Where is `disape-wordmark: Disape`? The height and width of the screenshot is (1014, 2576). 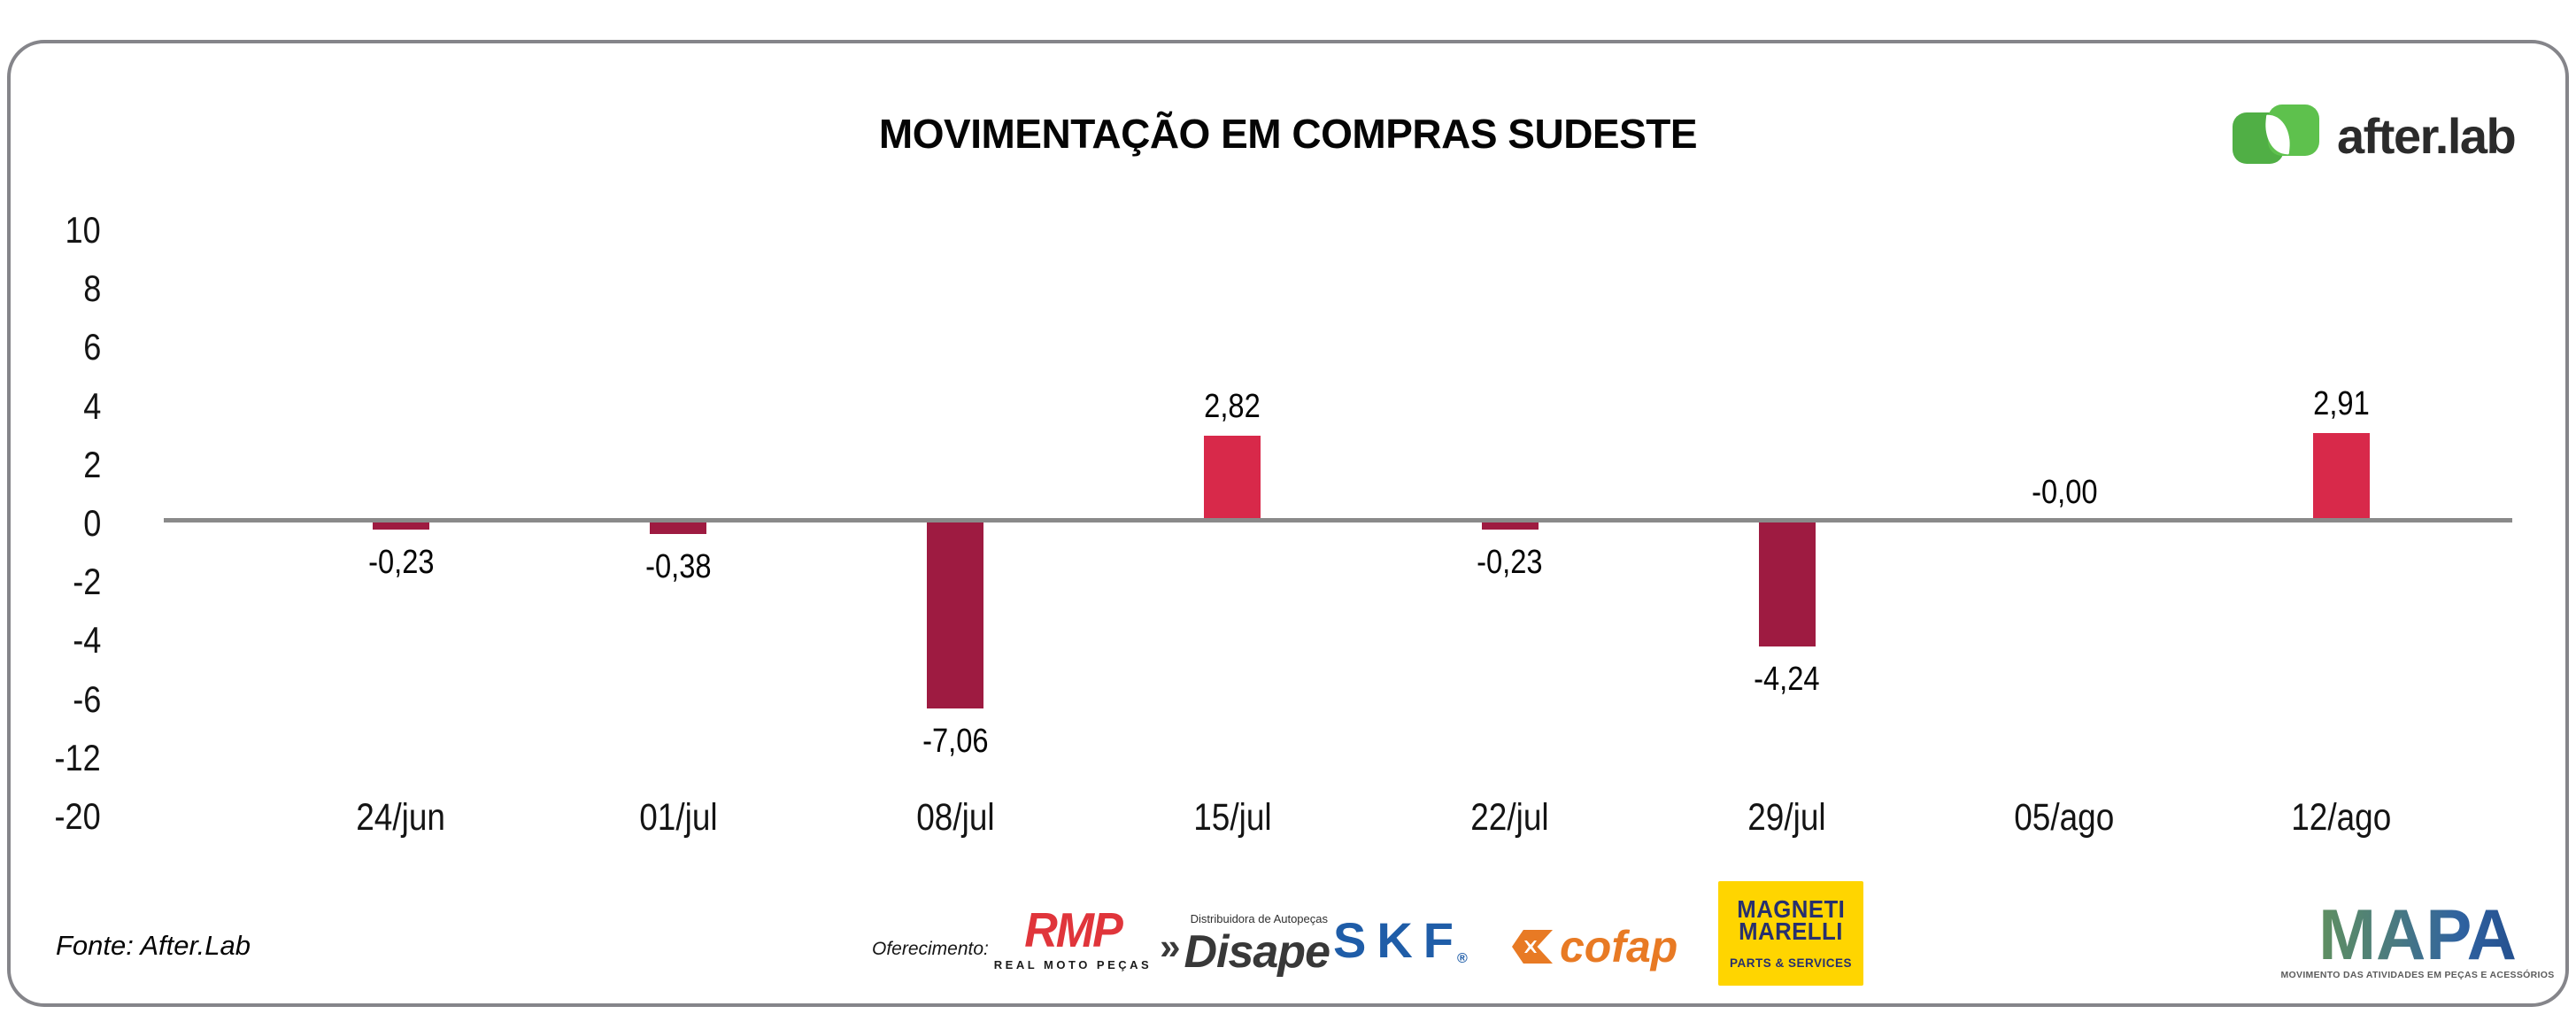 disape-wordmark: Disape is located at coordinates (1257, 952).